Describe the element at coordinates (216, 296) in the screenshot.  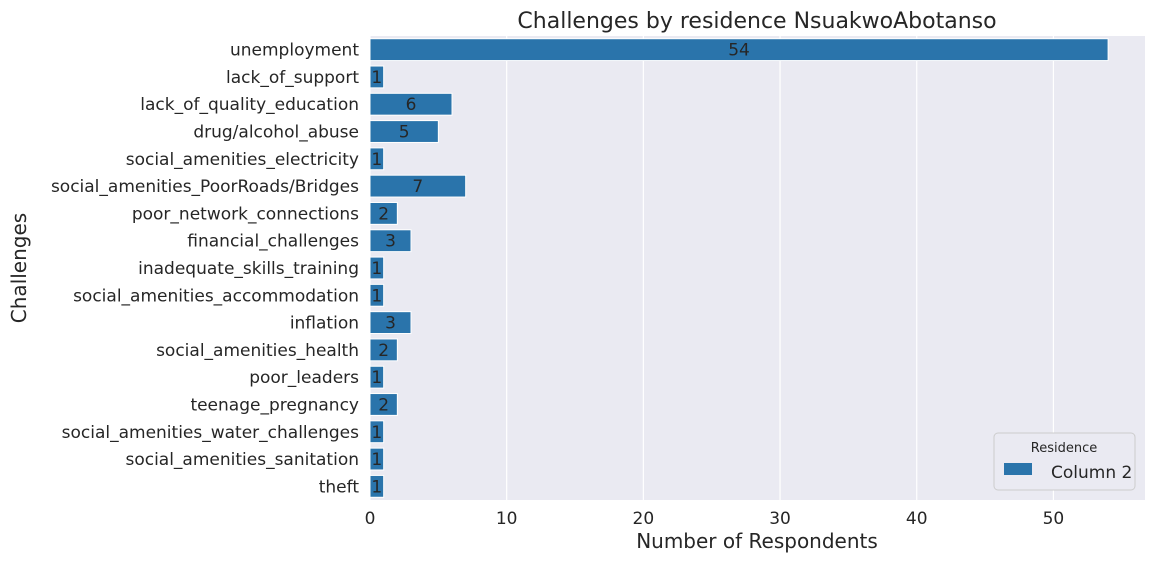
I see `category-label: social_amenities_accommodation` at that location.